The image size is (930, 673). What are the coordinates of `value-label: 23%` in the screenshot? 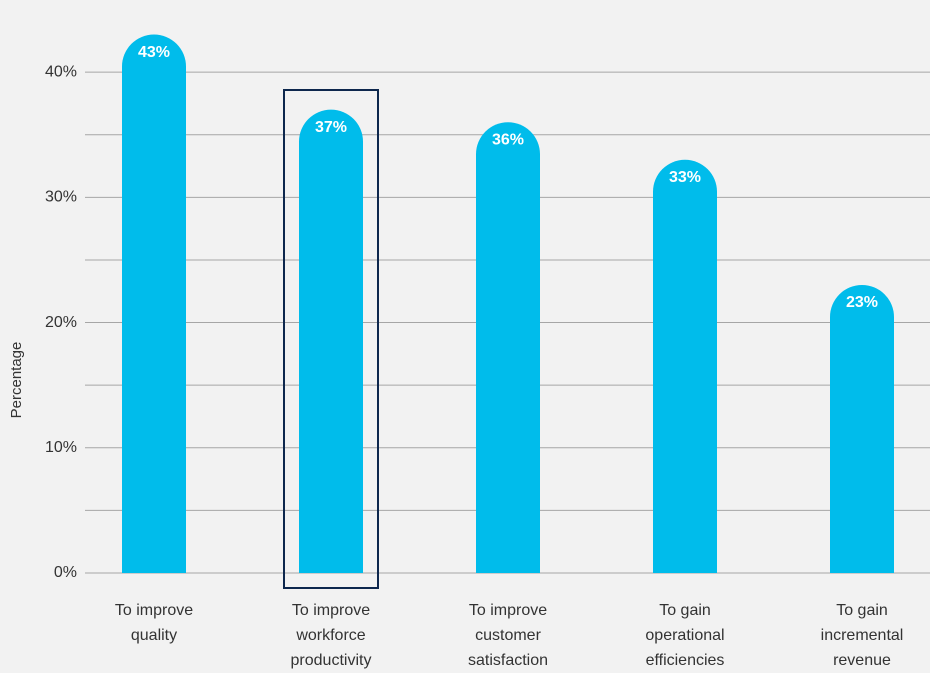 It's located at (862, 302).